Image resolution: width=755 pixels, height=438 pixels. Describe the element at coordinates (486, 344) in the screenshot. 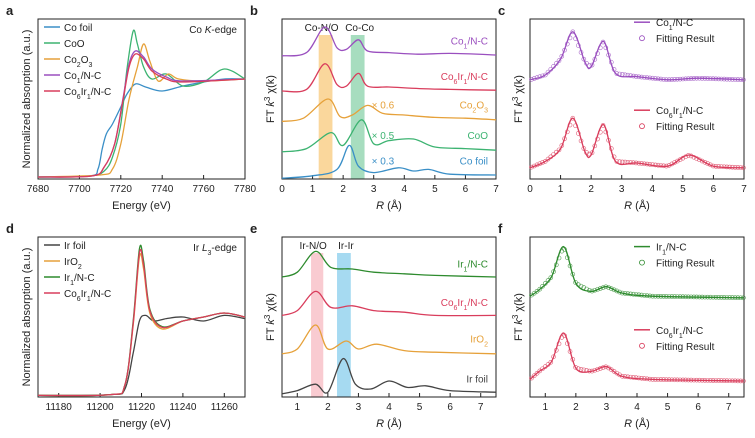

I see `label-part: 2` at that location.